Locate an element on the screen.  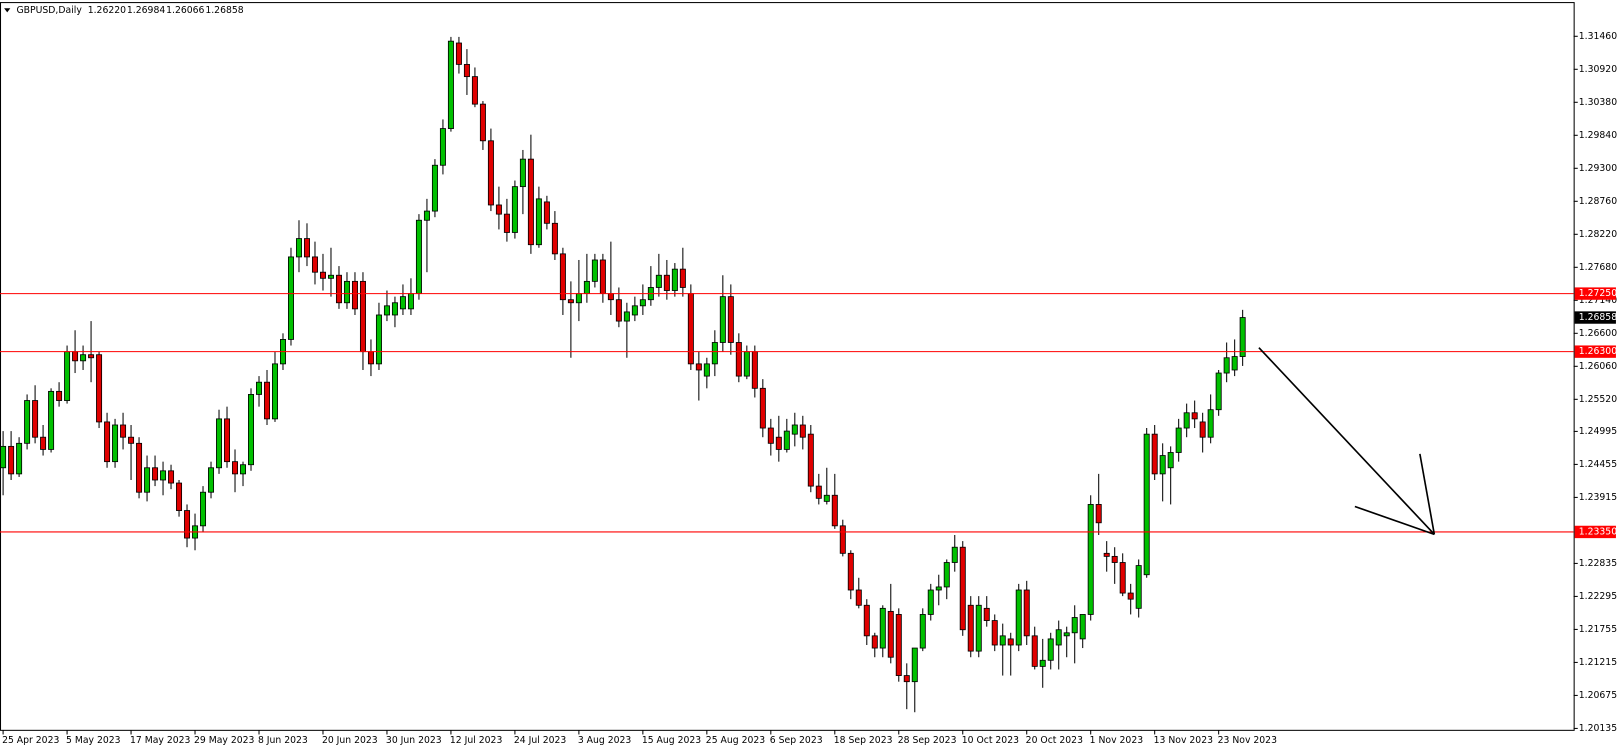
y-tick-label: 1.26060 is located at coordinates (1598, 366).